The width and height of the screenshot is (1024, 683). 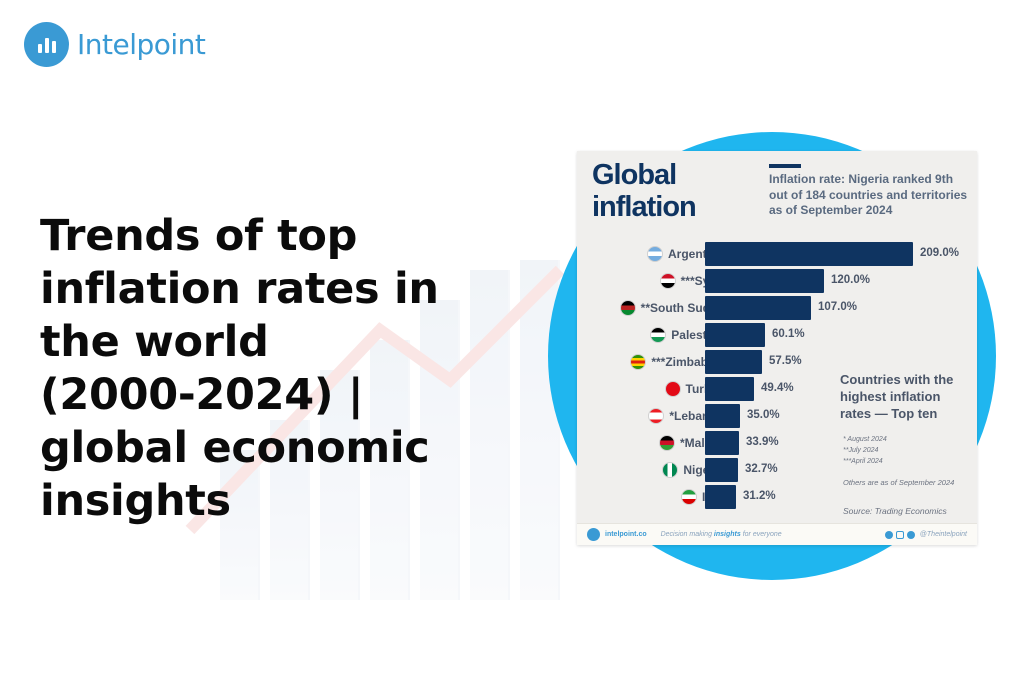 What do you see at coordinates (865, 450) in the screenshot?
I see `footnotes: * August 2024 **July 2024 ***April 2024` at bounding box center [865, 450].